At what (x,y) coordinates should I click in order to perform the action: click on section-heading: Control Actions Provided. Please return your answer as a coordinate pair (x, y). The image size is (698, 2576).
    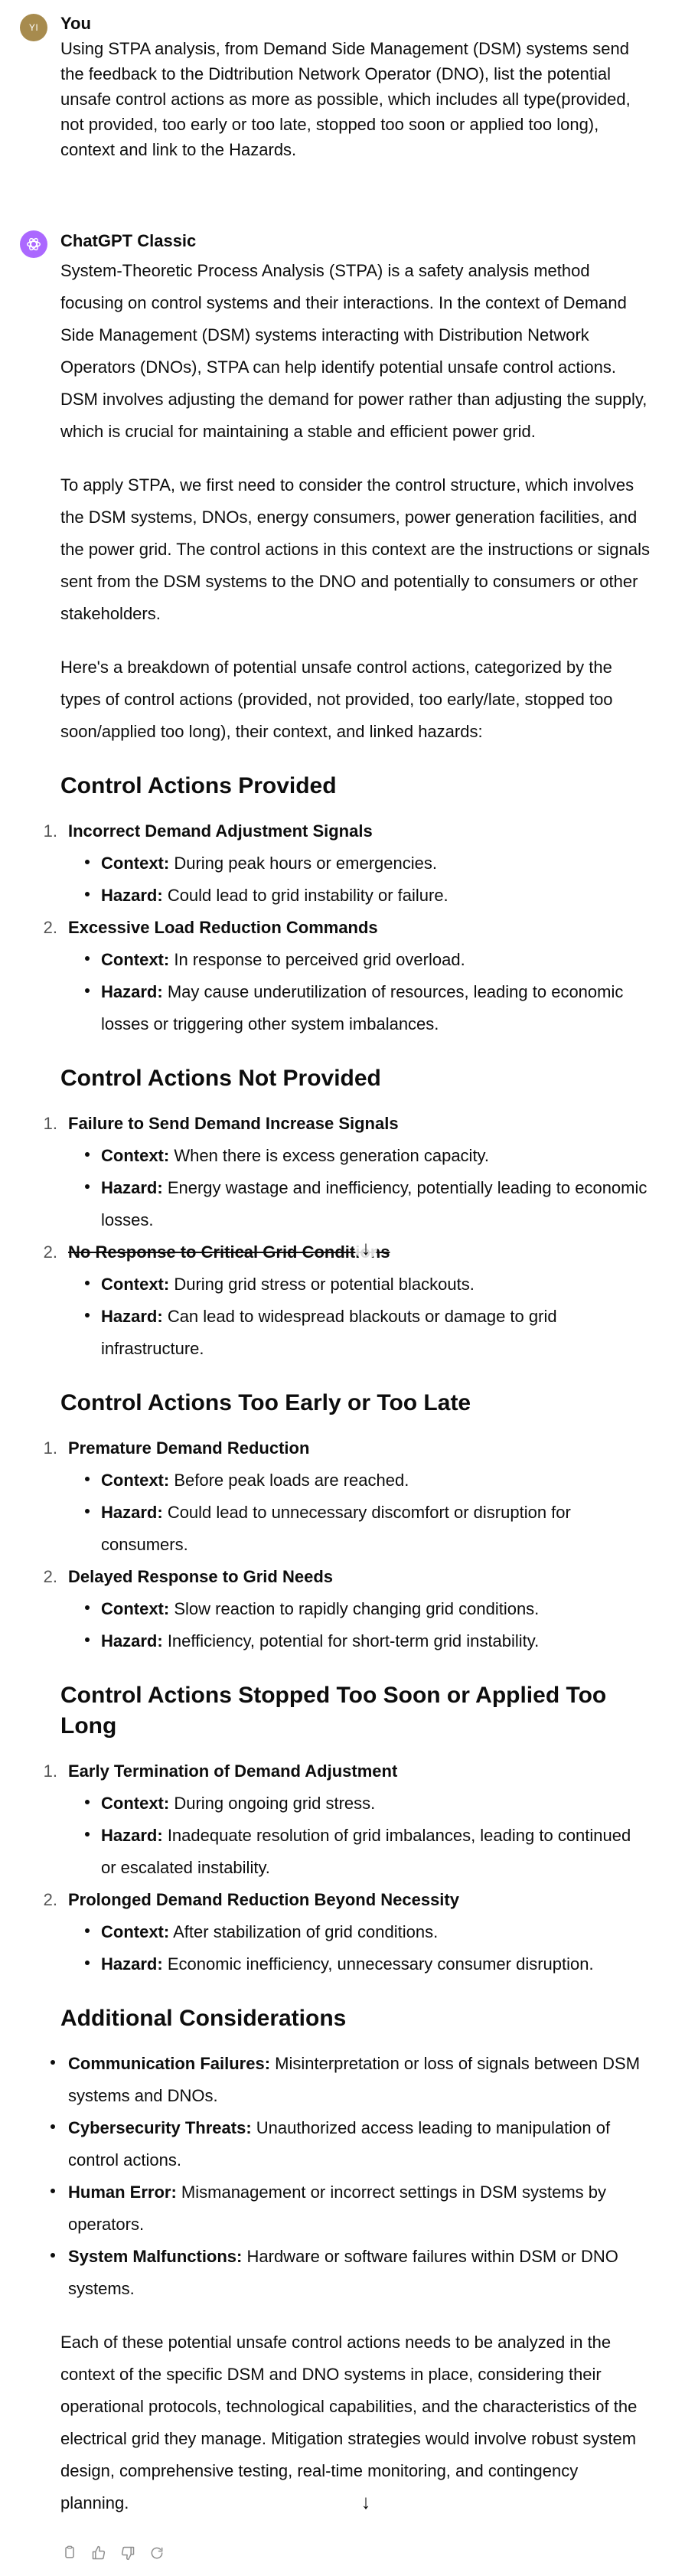
    Looking at the image, I should click on (199, 785).